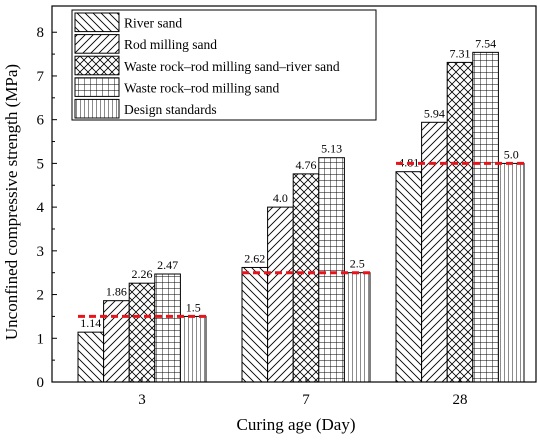  Describe the element at coordinates (306, 165) in the screenshot. I see `data-label: 4.76` at that location.